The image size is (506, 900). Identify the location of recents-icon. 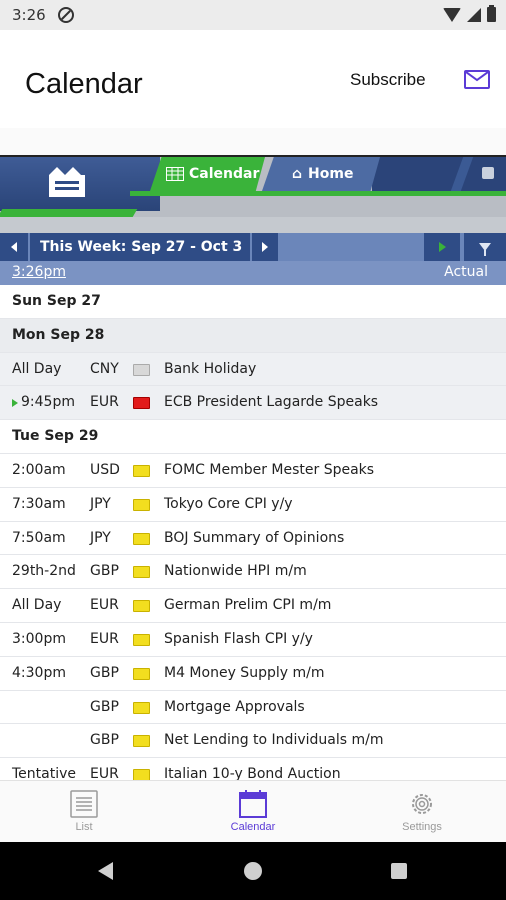
(399, 871).